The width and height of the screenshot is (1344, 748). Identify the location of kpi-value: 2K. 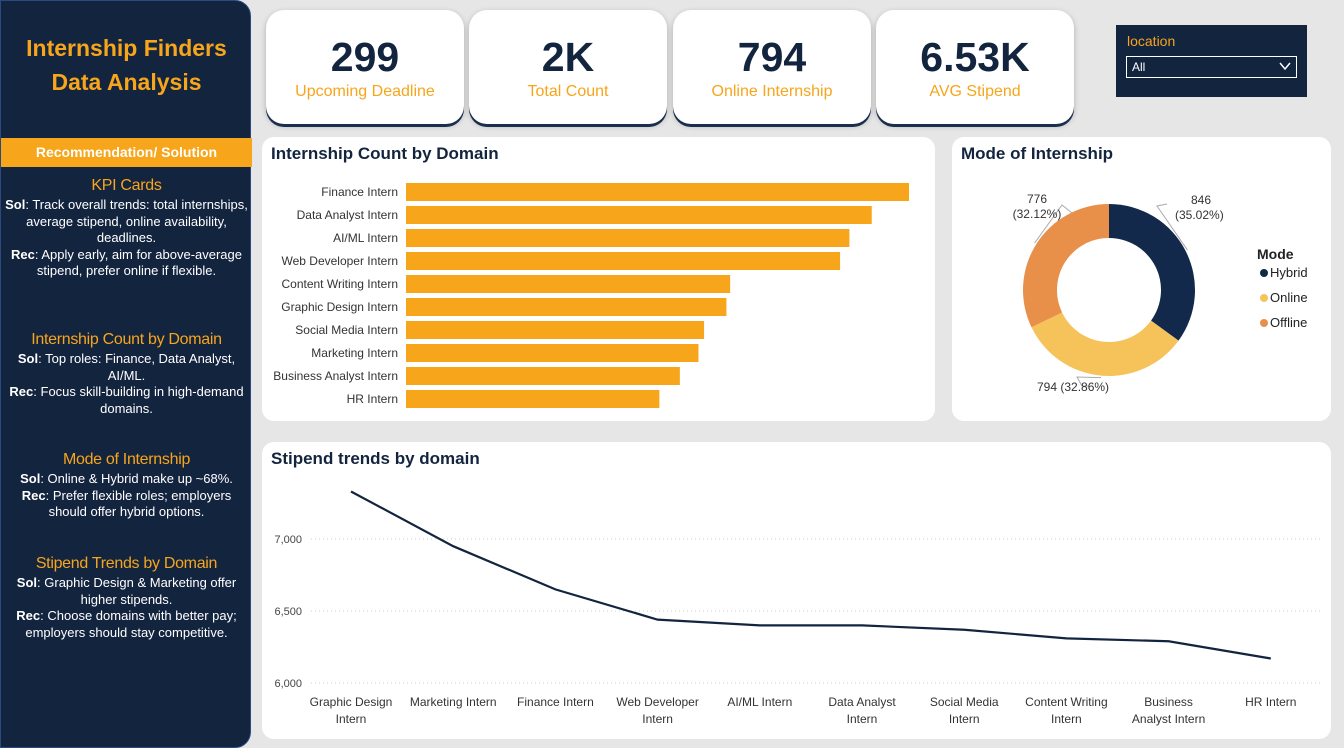
(568, 57).